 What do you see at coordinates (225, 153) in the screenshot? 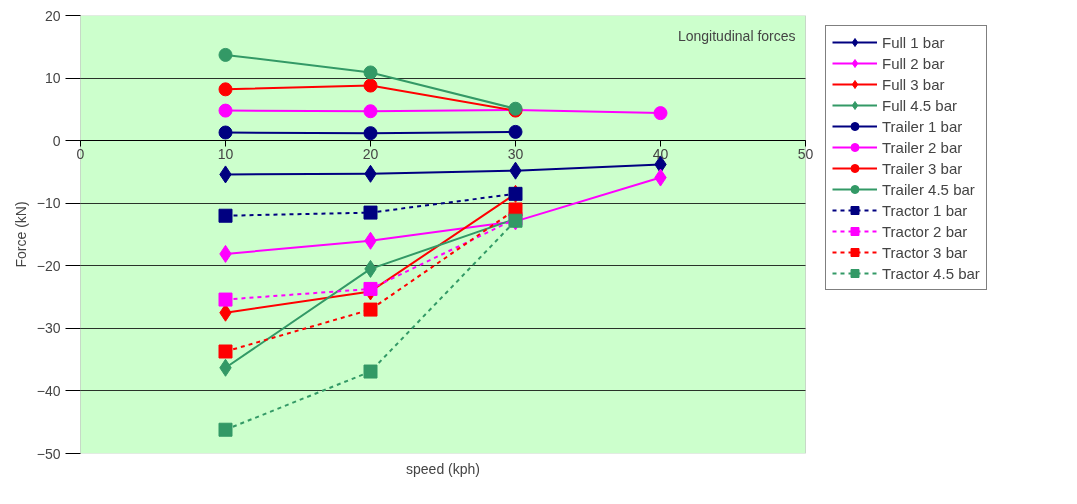
I see `x-tick-label: 10` at bounding box center [225, 153].